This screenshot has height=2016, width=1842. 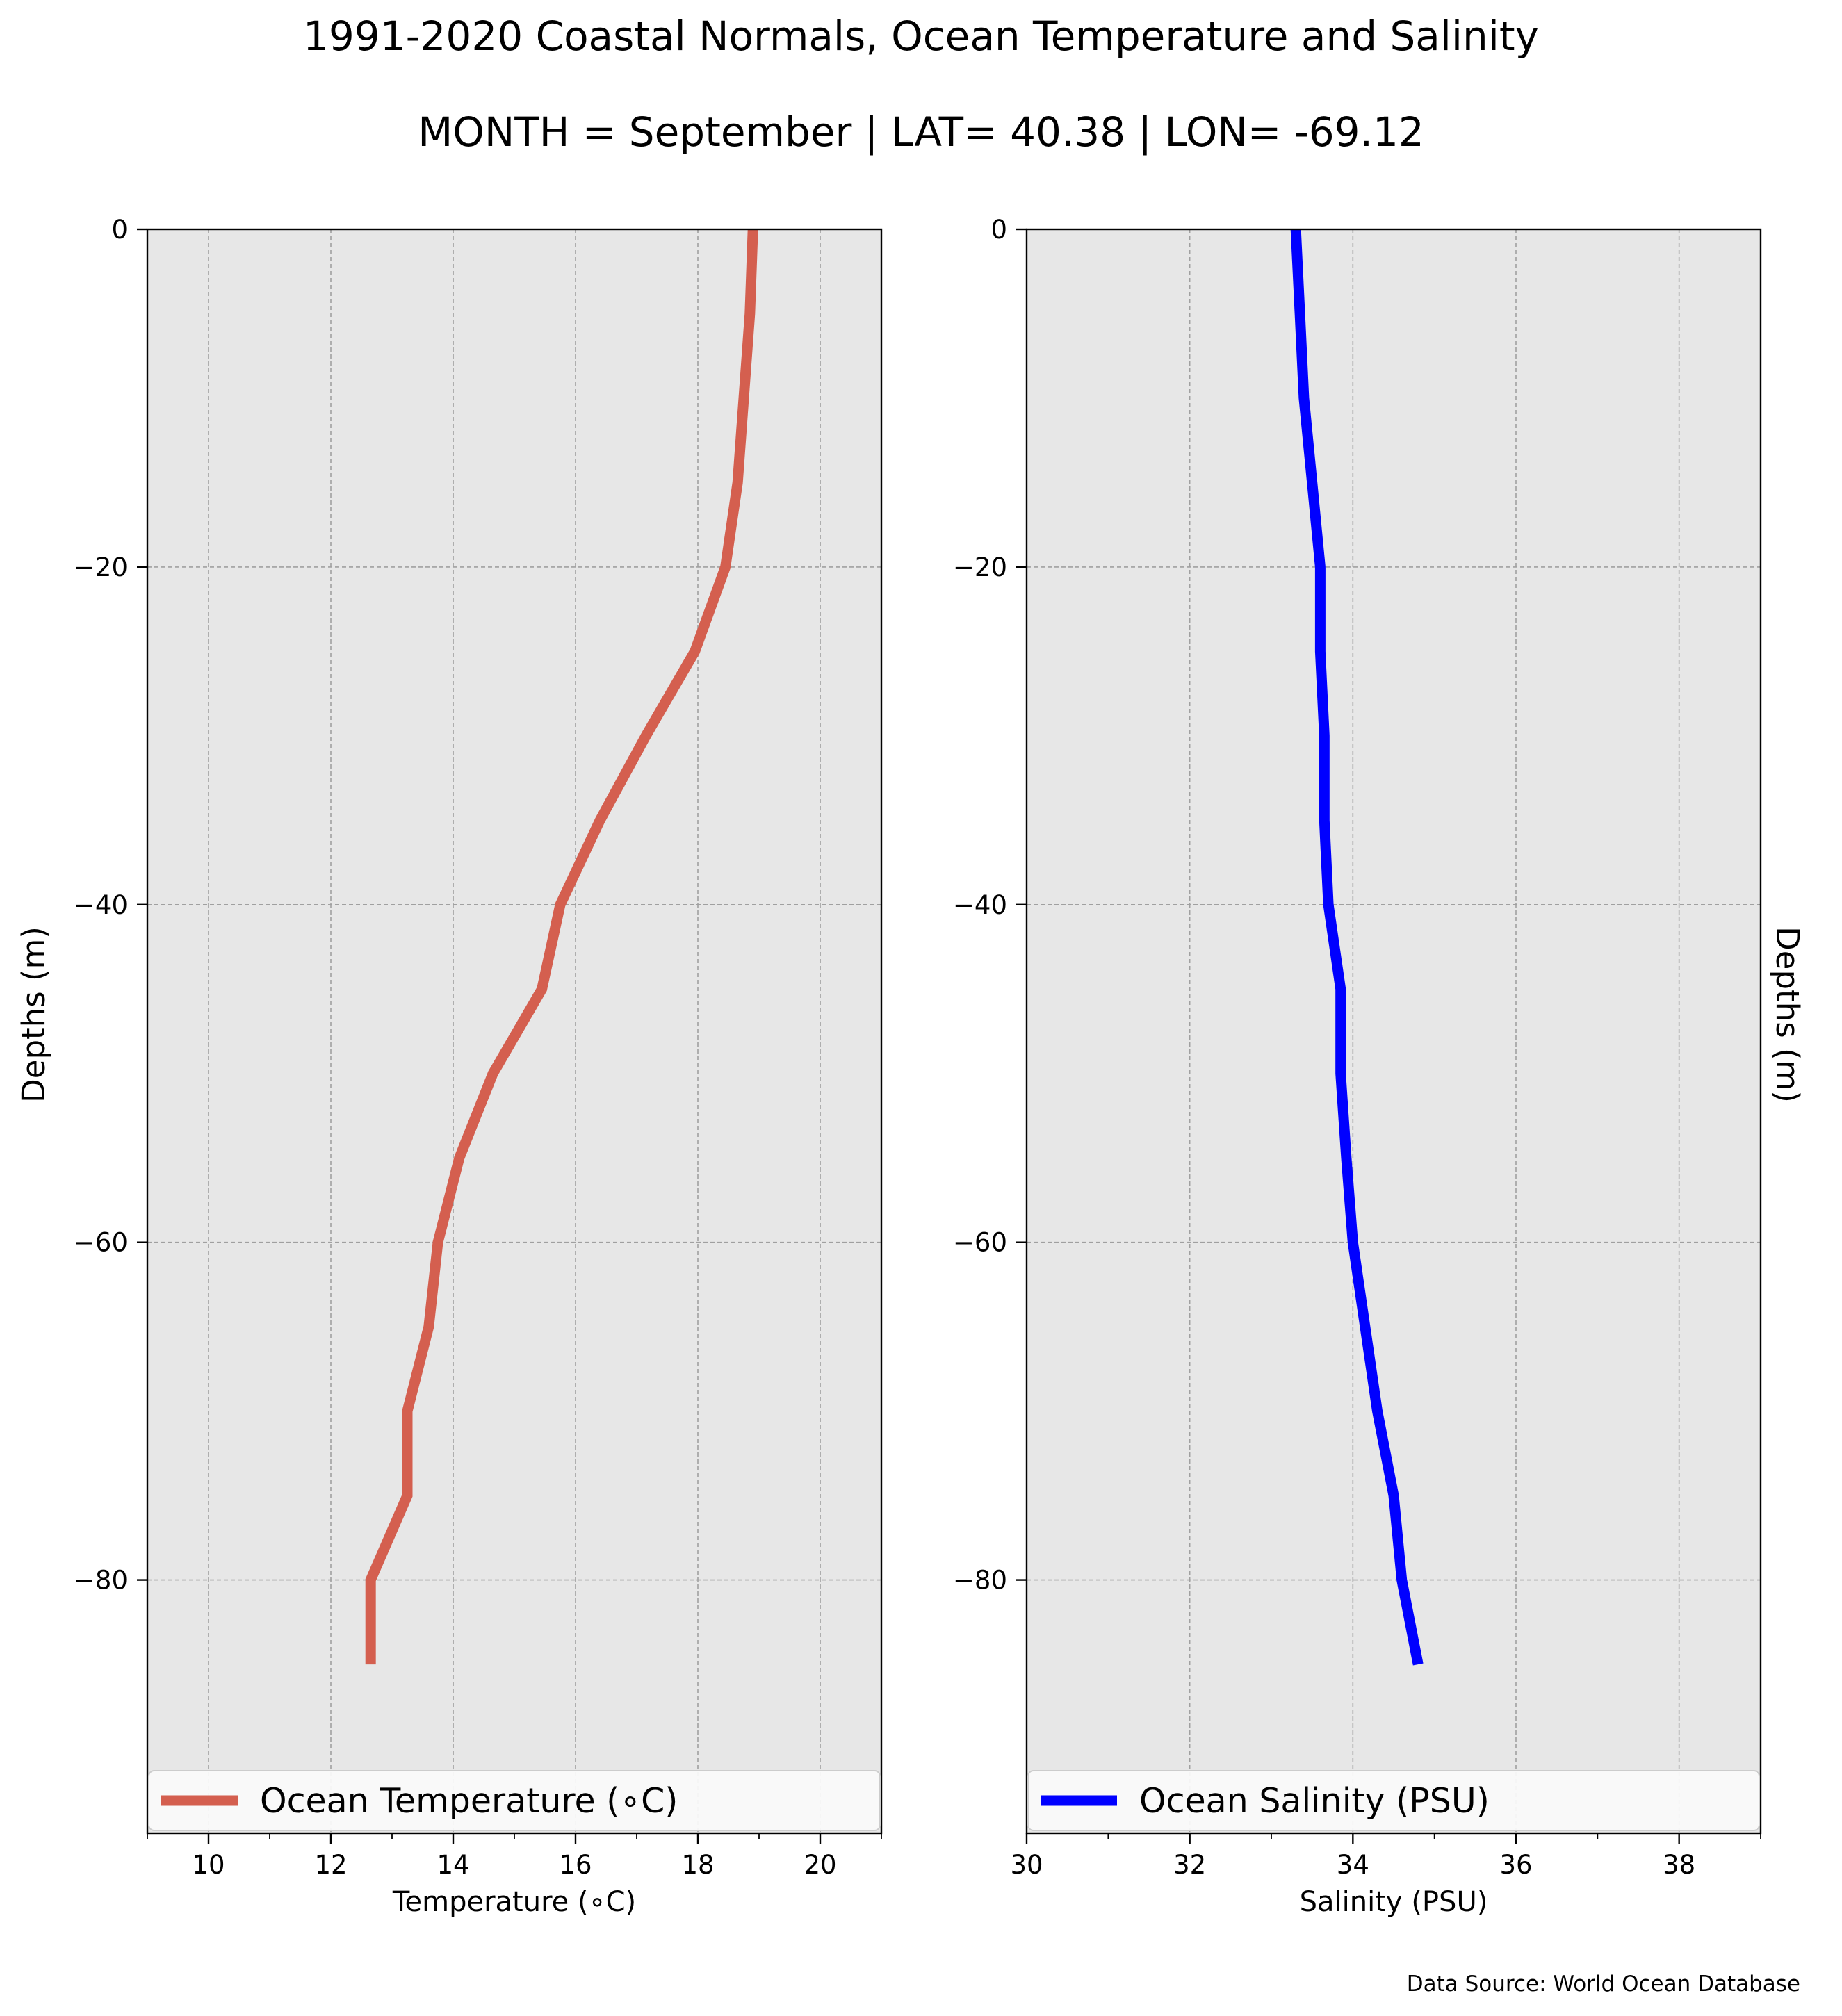 What do you see at coordinates (208, 1865) in the screenshot?
I see `temperature-x-tick-label: 10` at bounding box center [208, 1865].